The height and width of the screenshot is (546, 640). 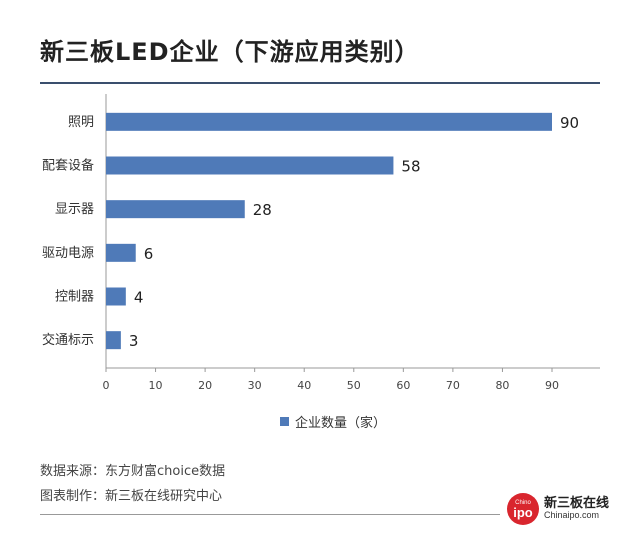 What do you see at coordinates (68, 253) in the screenshot?
I see `category-label: 驱动电源` at bounding box center [68, 253].